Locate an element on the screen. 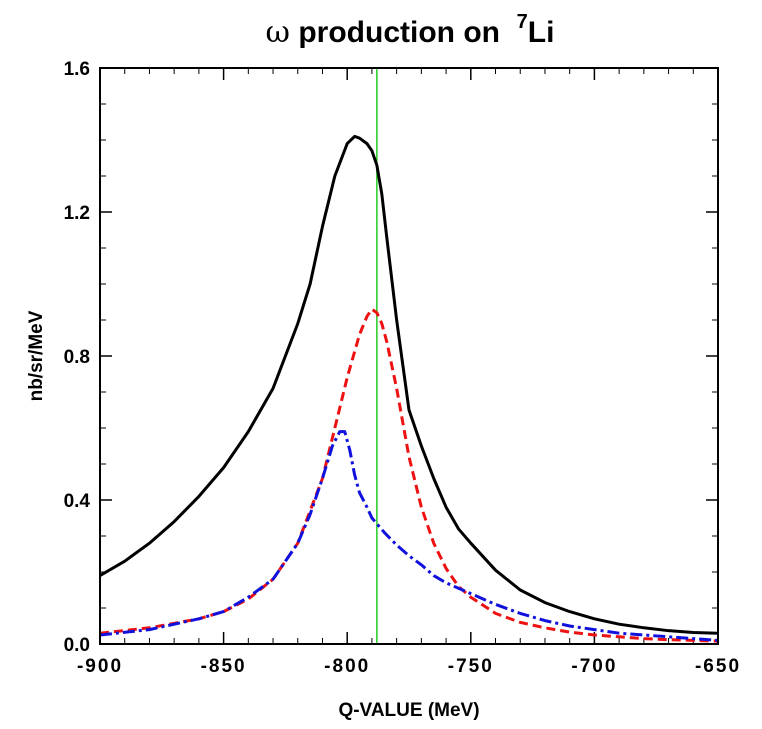 This screenshot has height=729, width=762. y-tick-label: 1.6 is located at coordinates (77, 69).